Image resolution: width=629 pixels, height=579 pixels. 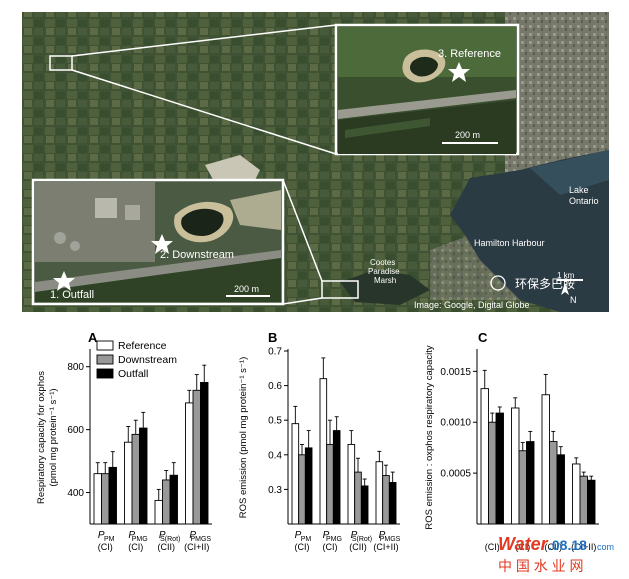 I want to click on y-tick-label: 0.5, so click(x=275, y=421).